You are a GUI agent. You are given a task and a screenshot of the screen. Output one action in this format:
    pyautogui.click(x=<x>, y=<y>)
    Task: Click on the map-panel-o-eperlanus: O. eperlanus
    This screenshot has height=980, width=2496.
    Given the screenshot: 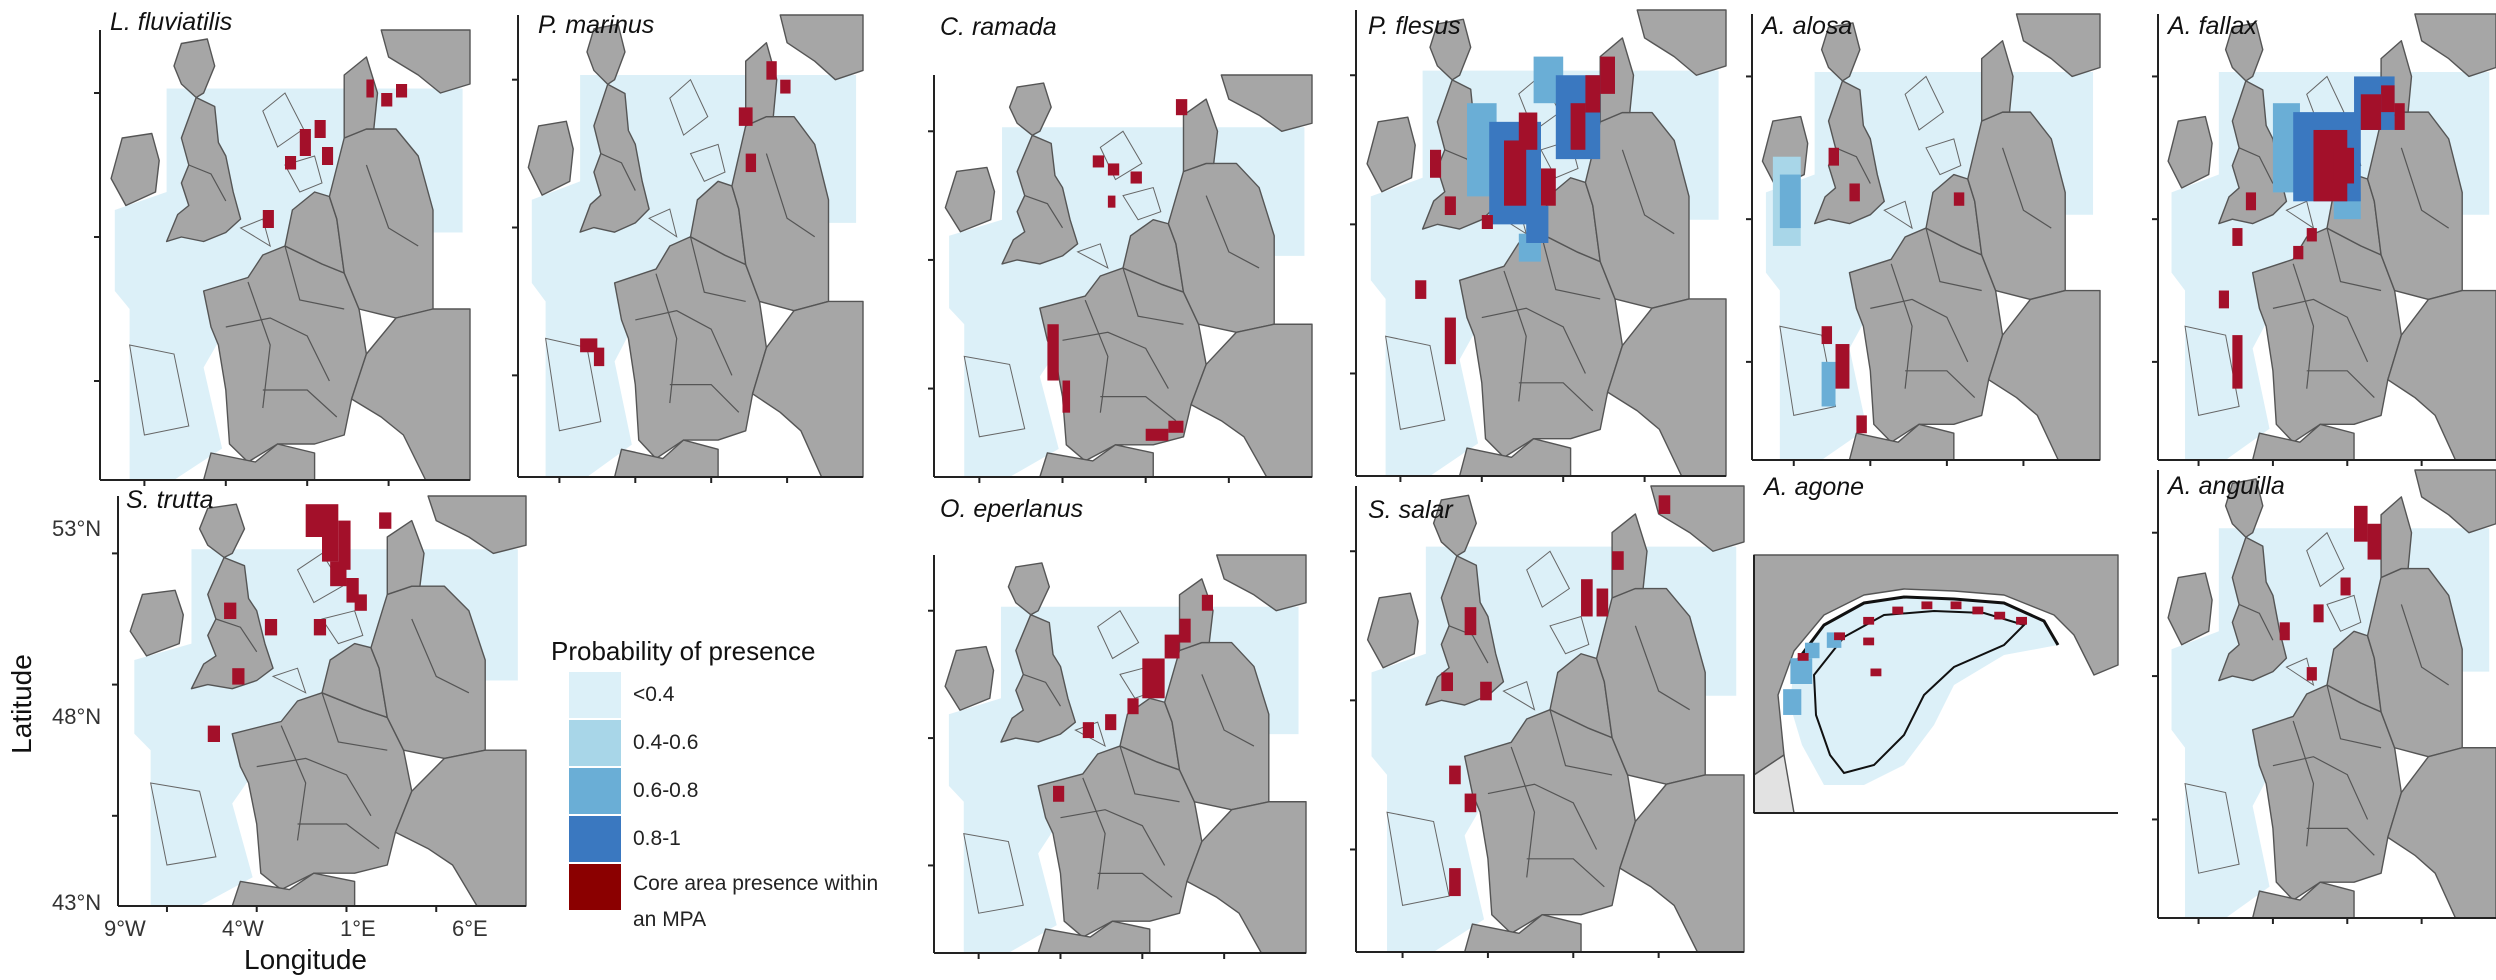 What is the action you would take?
    pyautogui.click(x=1117, y=727)
    